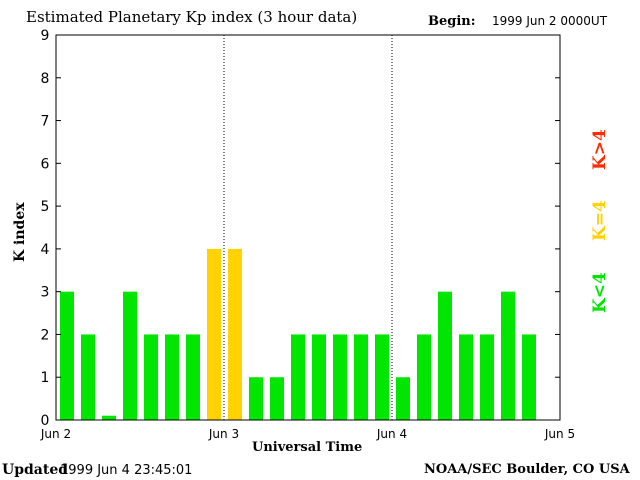 The width and height of the screenshot is (640, 480). I want to click on x-tick-label: Jun 5, so click(559, 434).